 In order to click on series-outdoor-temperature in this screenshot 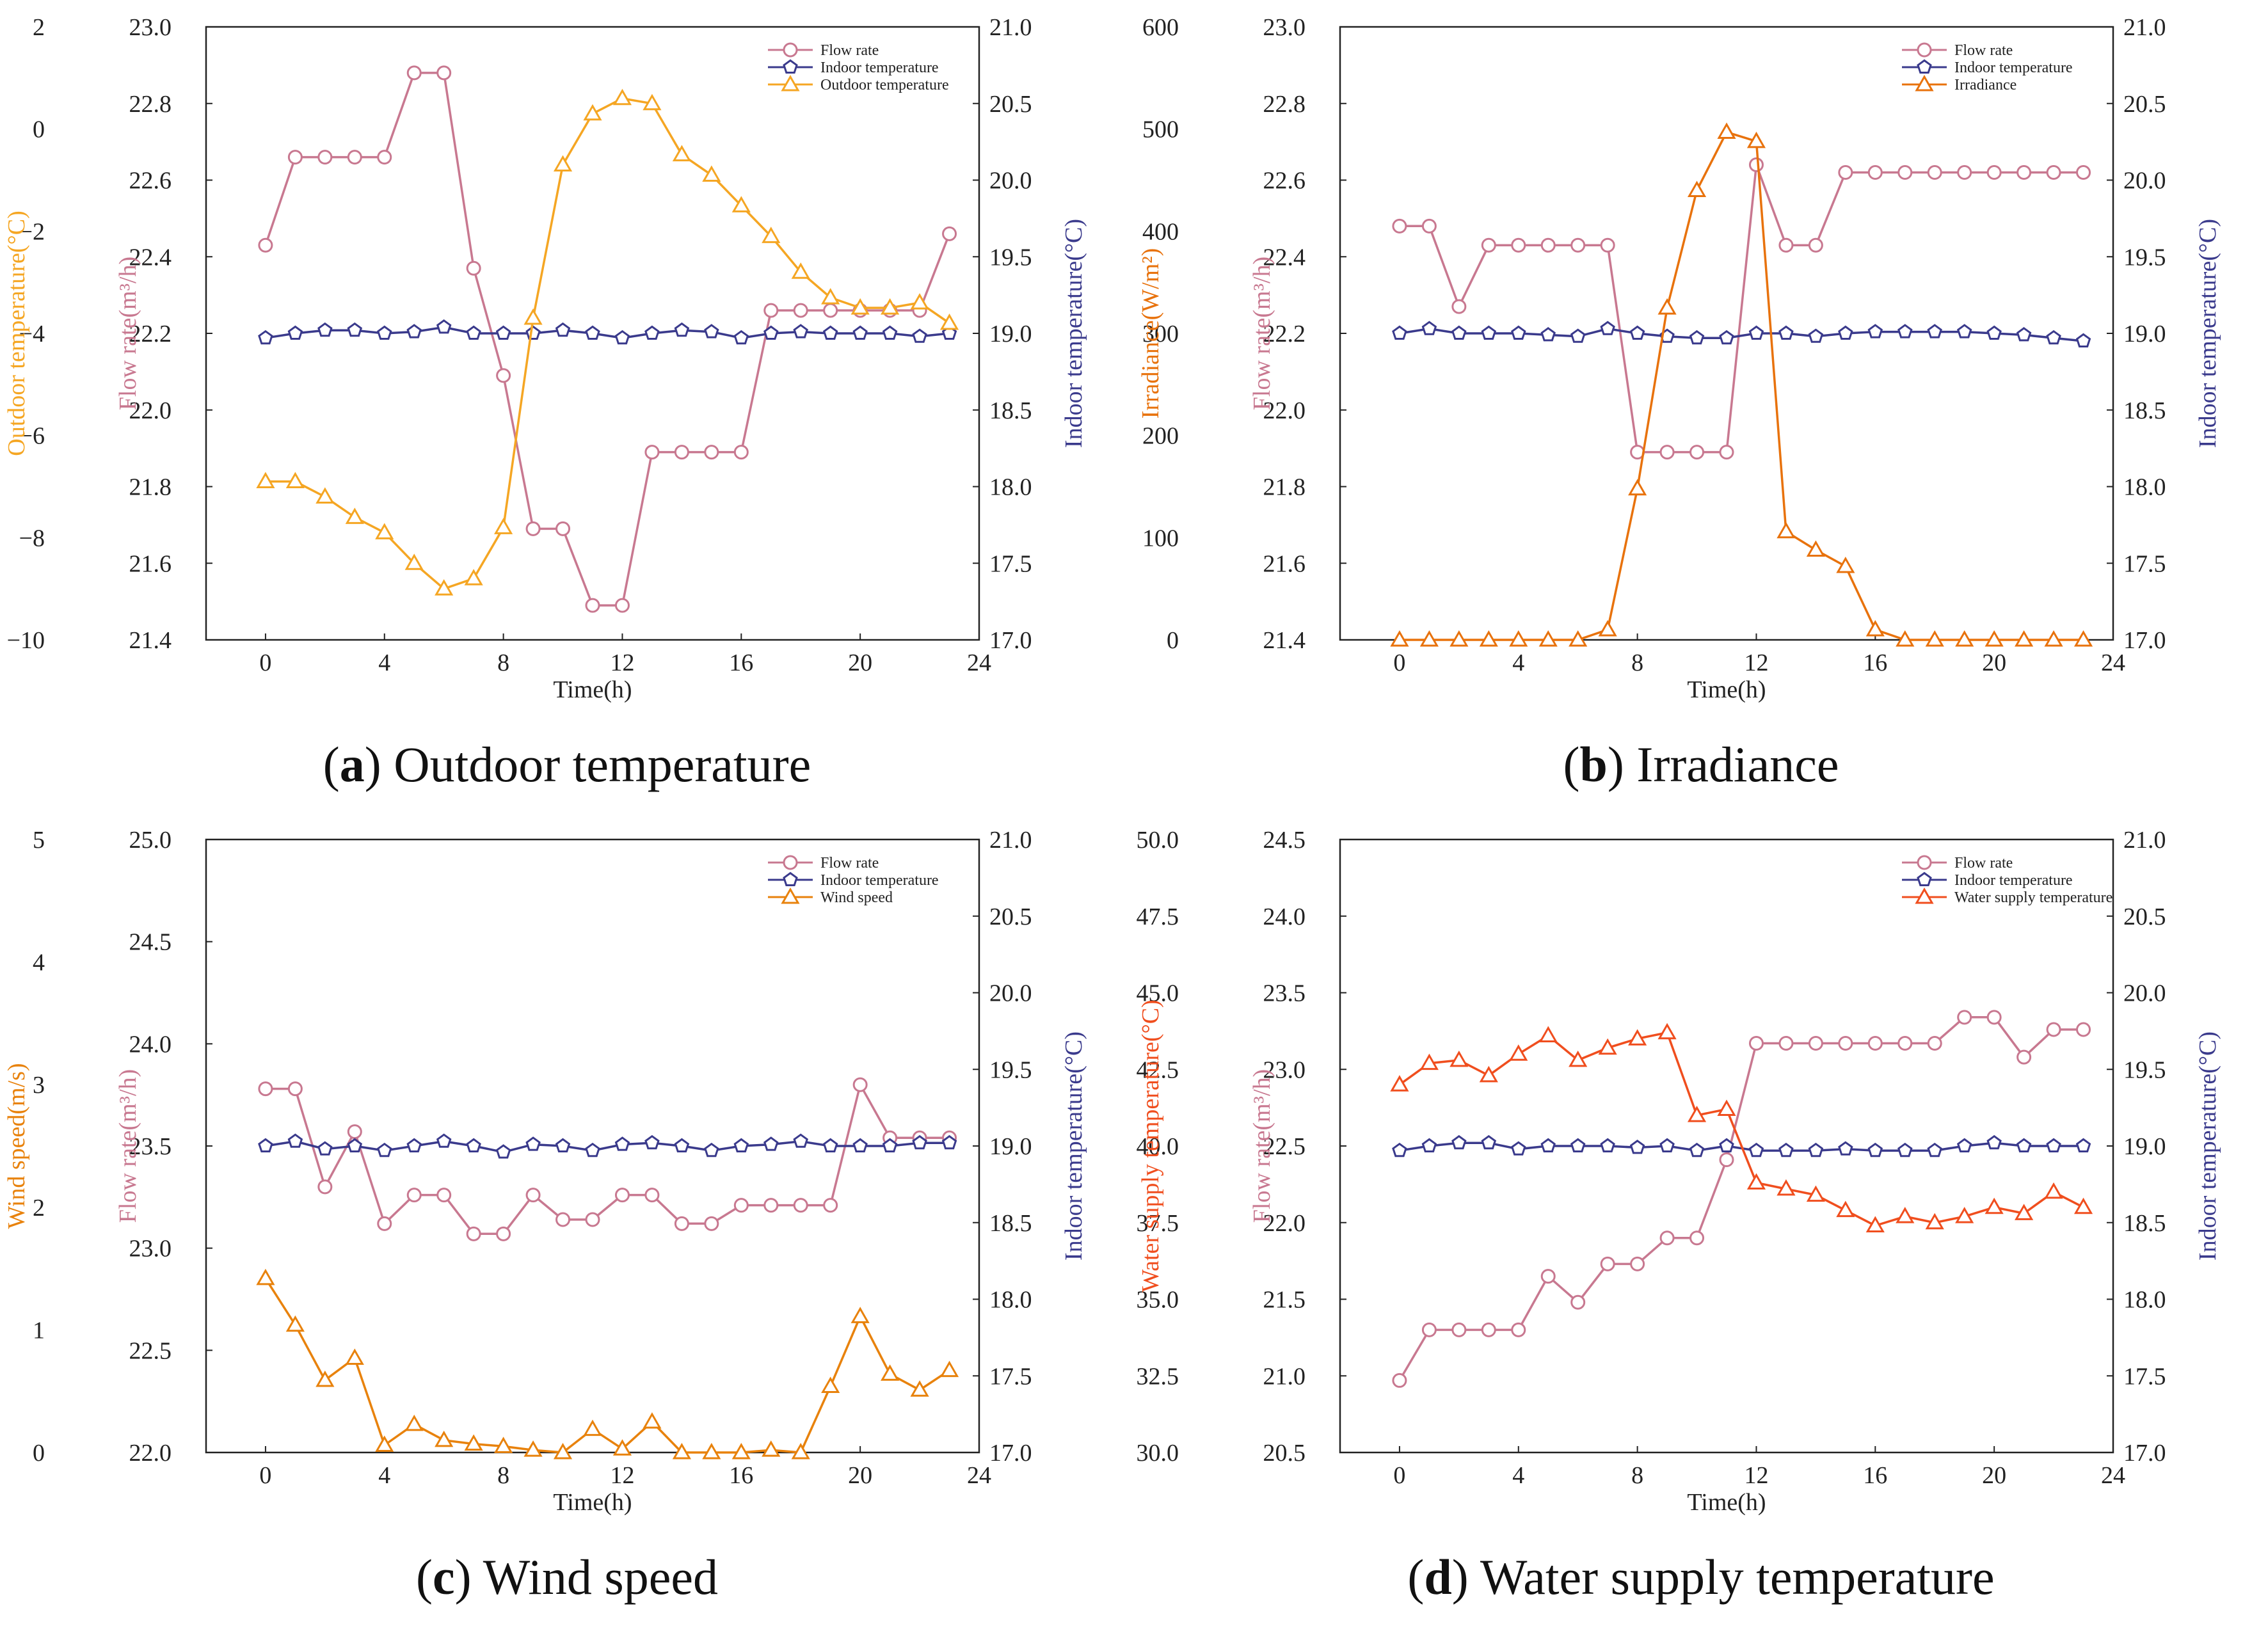, I will do `click(608, 342)`.